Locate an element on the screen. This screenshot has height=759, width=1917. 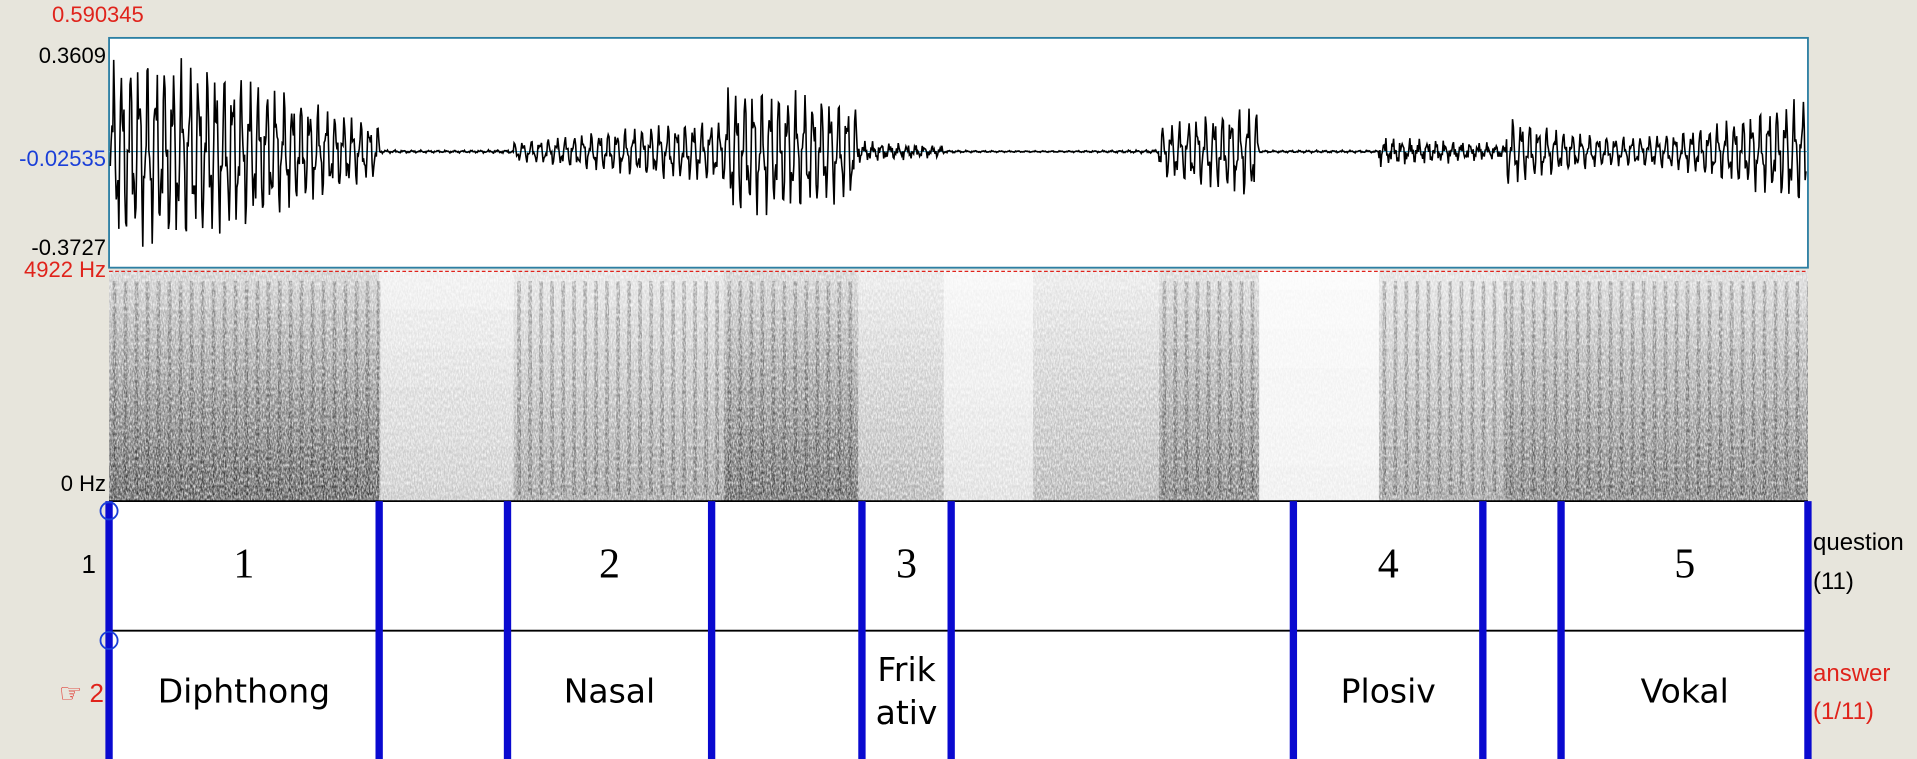
tier-name: question is located at coordinates (1858, 542).